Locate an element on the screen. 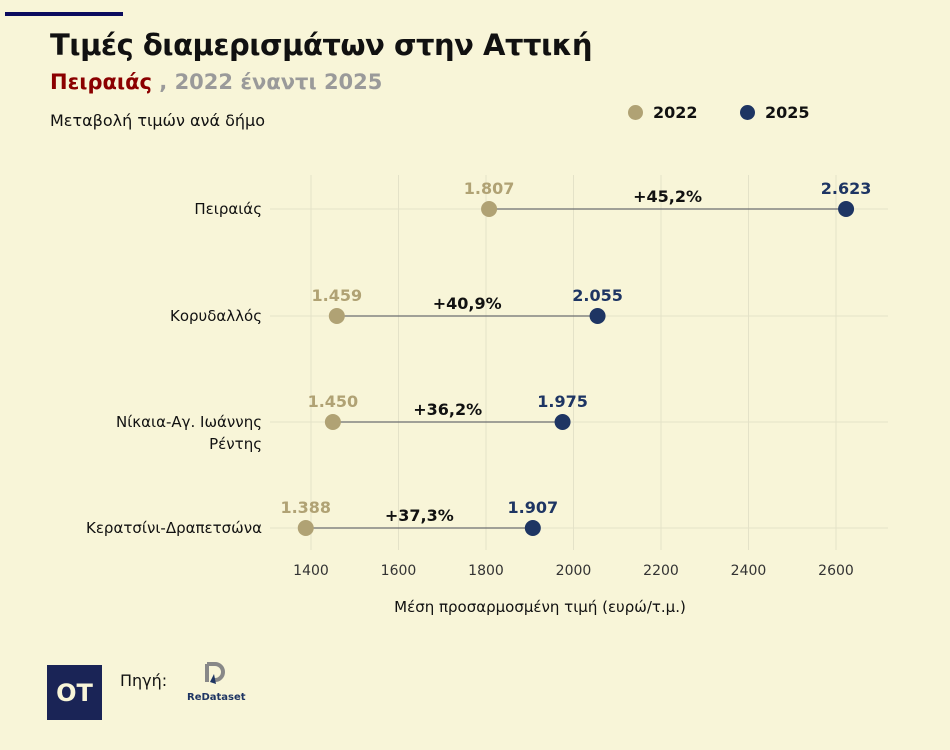 This screenshot has width=950, height=750. data-label-2022: 1.807 is located at coordinates (489, 188).